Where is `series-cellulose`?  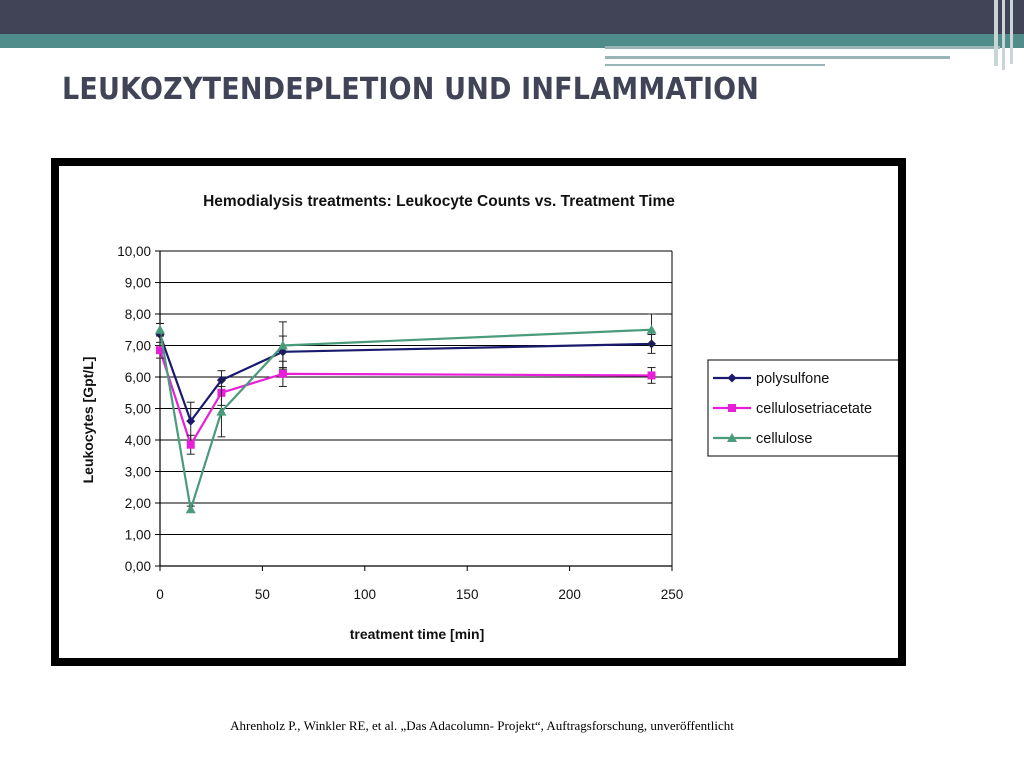
series-cellulose is located at coordinates (406, 413).